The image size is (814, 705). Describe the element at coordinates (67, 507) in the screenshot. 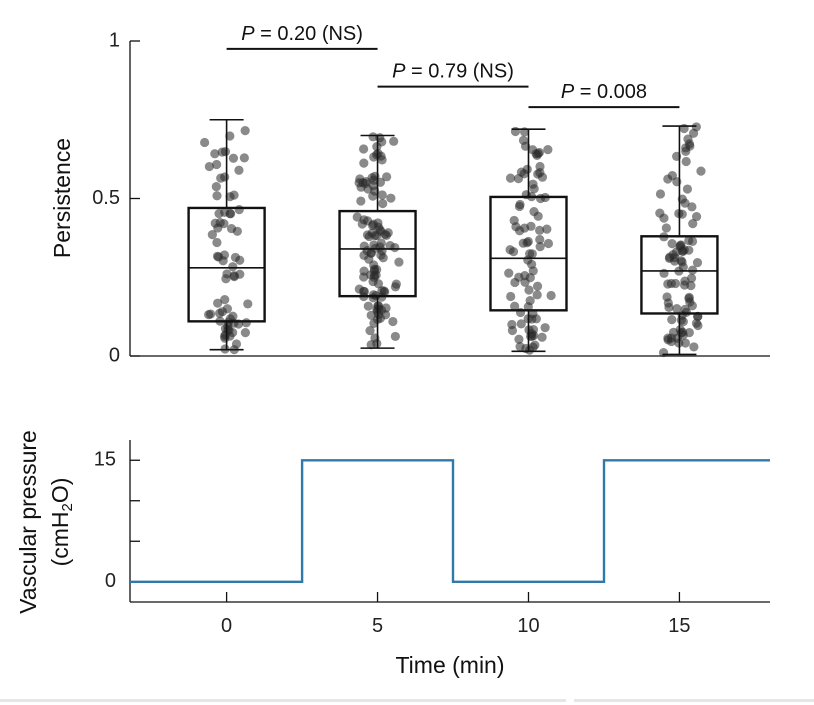

I see `unit-subscript: 2` at that location.